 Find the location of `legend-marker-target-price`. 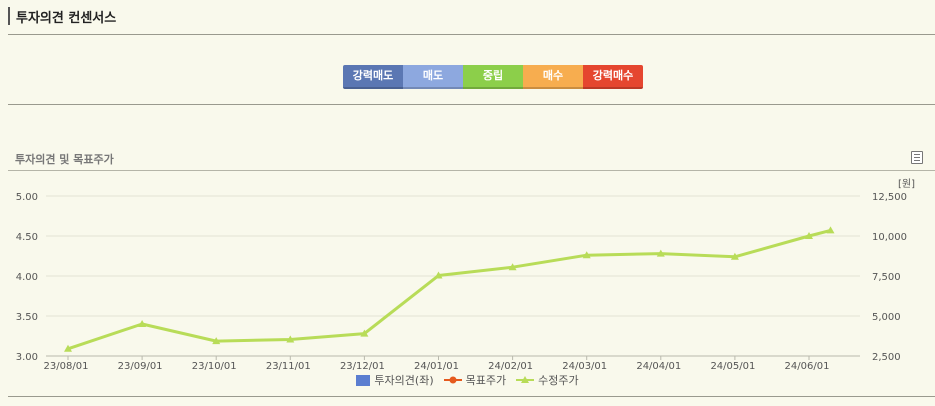

legend-marker-target-price is located at coordinates (452, 380).